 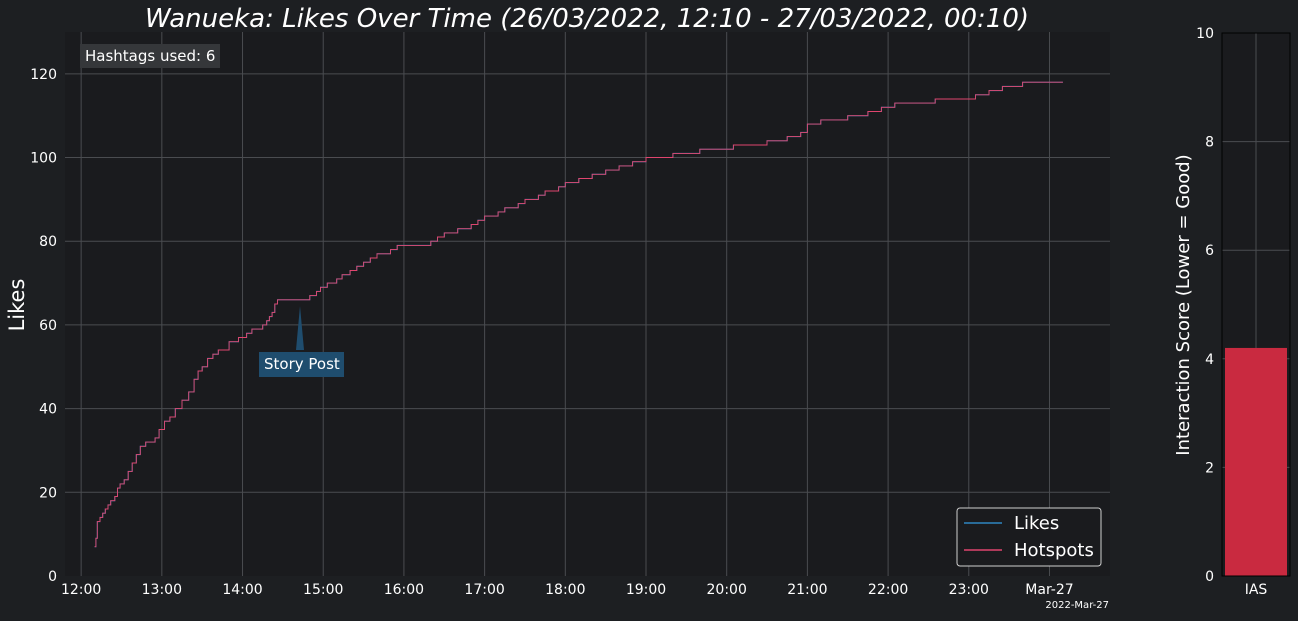 What do you see at coordinates (300, 328) in the screenshot?
I see `annotation-arrow` at bounding box center [300, 328].